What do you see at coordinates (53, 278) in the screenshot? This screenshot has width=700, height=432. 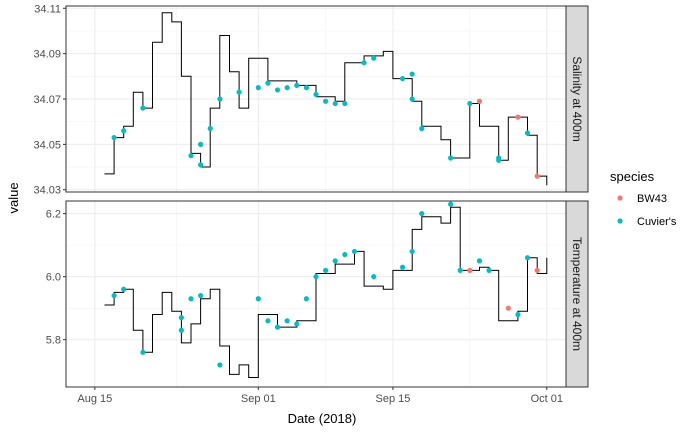 I see `y-tick-label: 6.0` at bounding box center [53, 278].